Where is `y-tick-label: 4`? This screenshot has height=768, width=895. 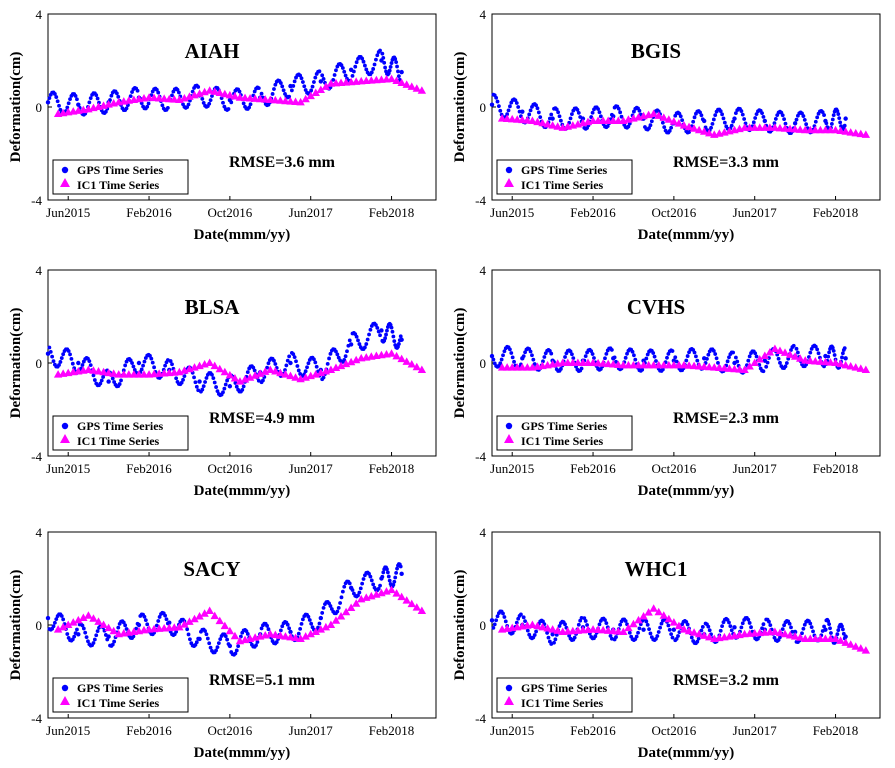 y-tick-label: 4 is located at coordinates (39, 14).